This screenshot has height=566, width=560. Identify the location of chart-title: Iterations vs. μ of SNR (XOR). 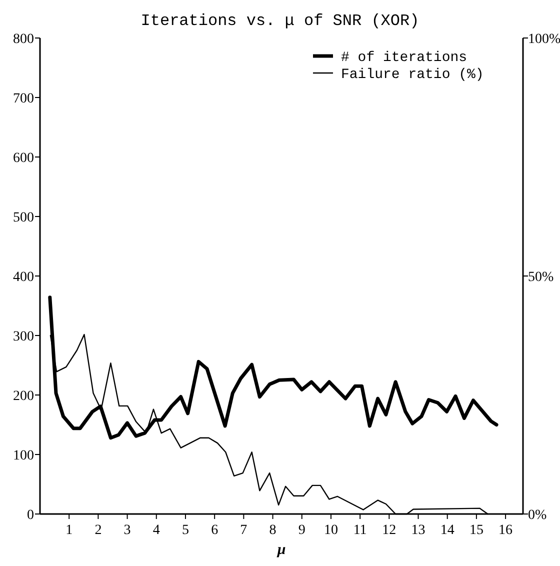
(280, 21).